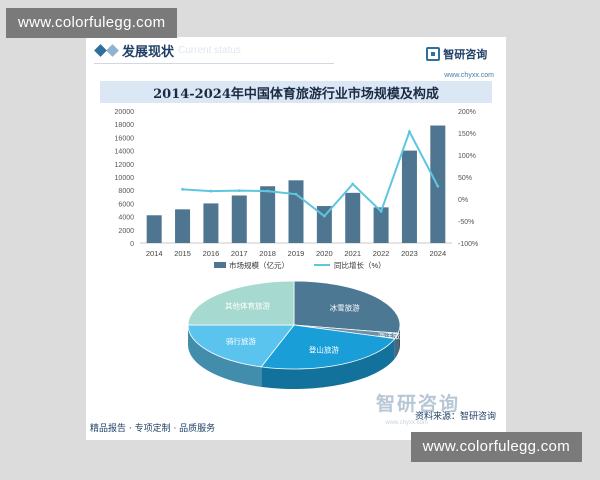 The height and width of the screenshot is (480, 600). Describe the element at coordinates (148, 52) in the screenshot. I see `section-title: 发展现状` at that location.